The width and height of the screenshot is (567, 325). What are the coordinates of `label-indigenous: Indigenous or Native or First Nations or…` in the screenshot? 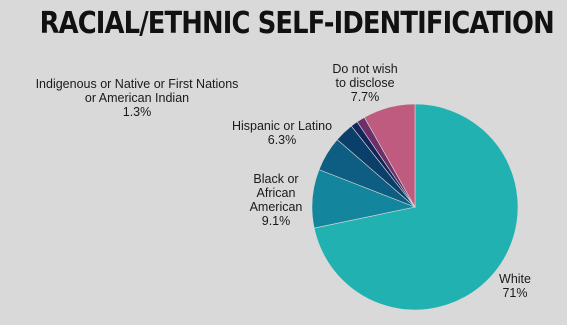 It's located at (137, 98).